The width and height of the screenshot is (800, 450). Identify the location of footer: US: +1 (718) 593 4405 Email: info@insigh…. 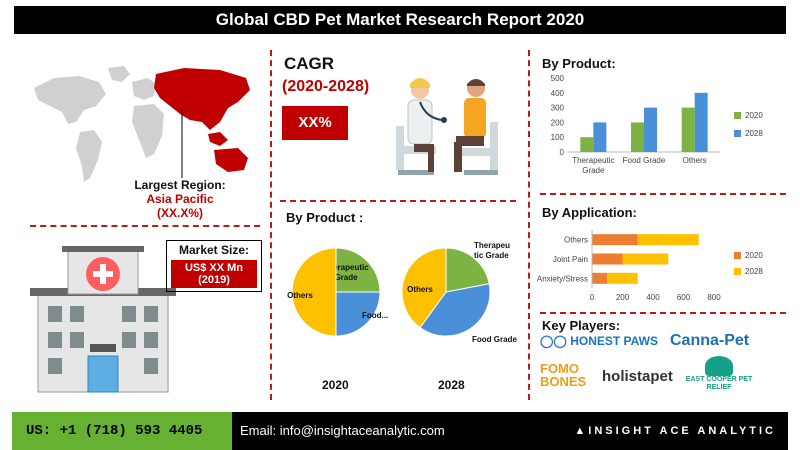
(400, 431).